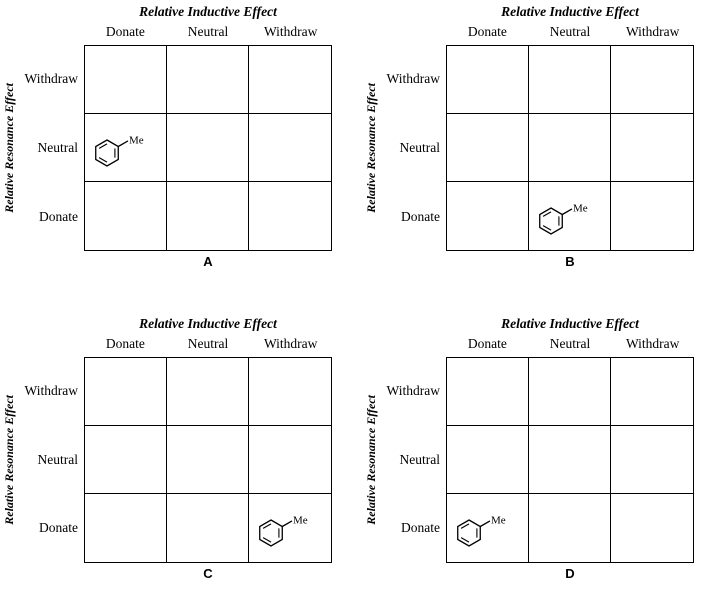  What do you see at coordinates (208, 261) in the screenshot?
I see `panel-label: A` at bounding box center [208, 261].